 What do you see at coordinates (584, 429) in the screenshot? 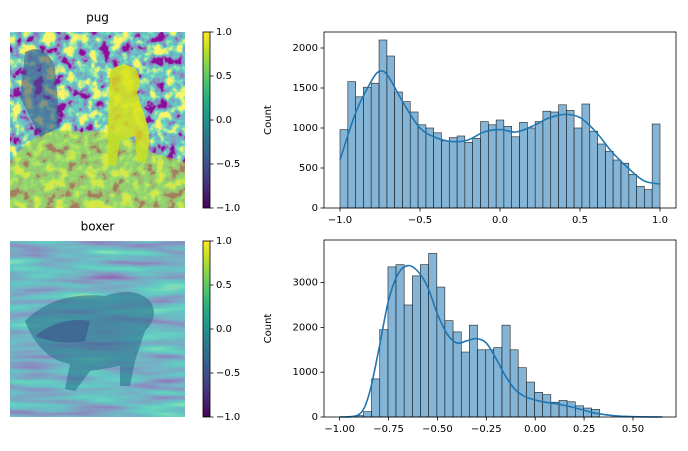
I see `x-tick-label: 0.25` at bounding box center [584, 429].